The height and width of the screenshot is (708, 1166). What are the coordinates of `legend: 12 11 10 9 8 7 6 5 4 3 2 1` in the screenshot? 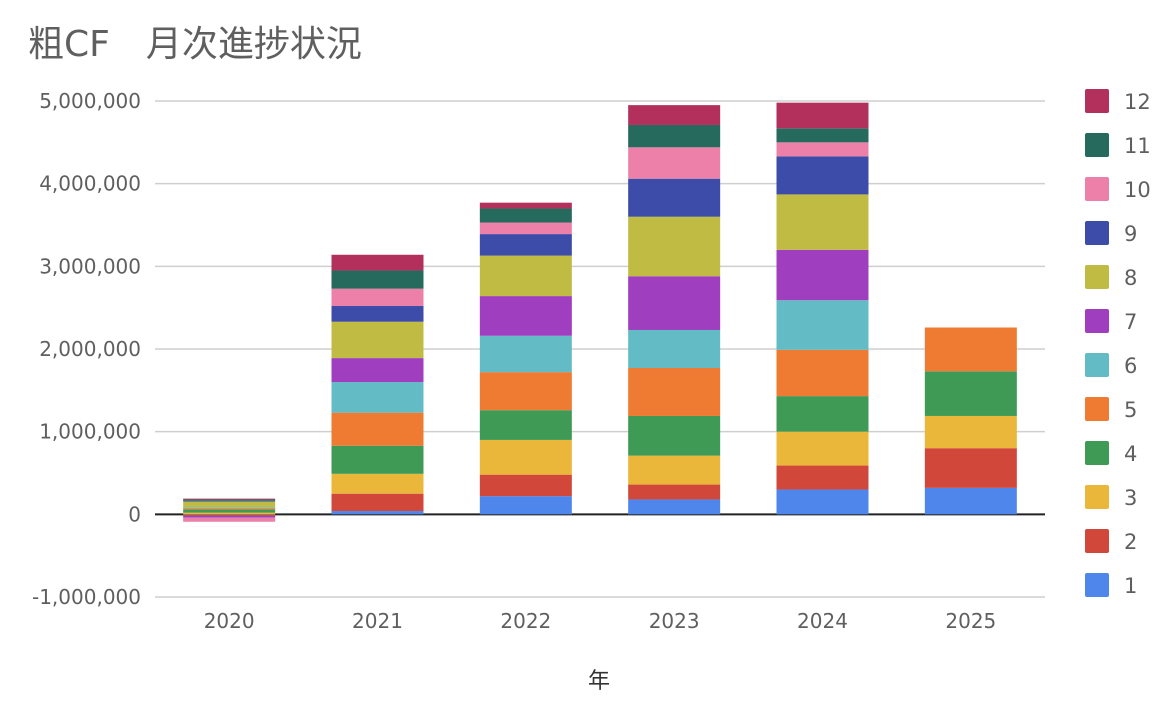 It's located at (1118, 343).